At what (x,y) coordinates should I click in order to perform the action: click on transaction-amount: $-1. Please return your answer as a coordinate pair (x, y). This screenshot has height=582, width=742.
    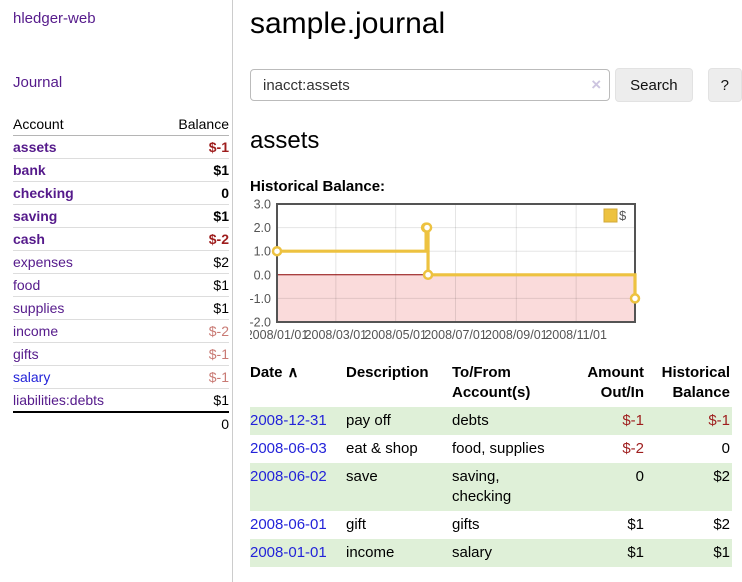
    Looking at the image, I should click on (633, 420).